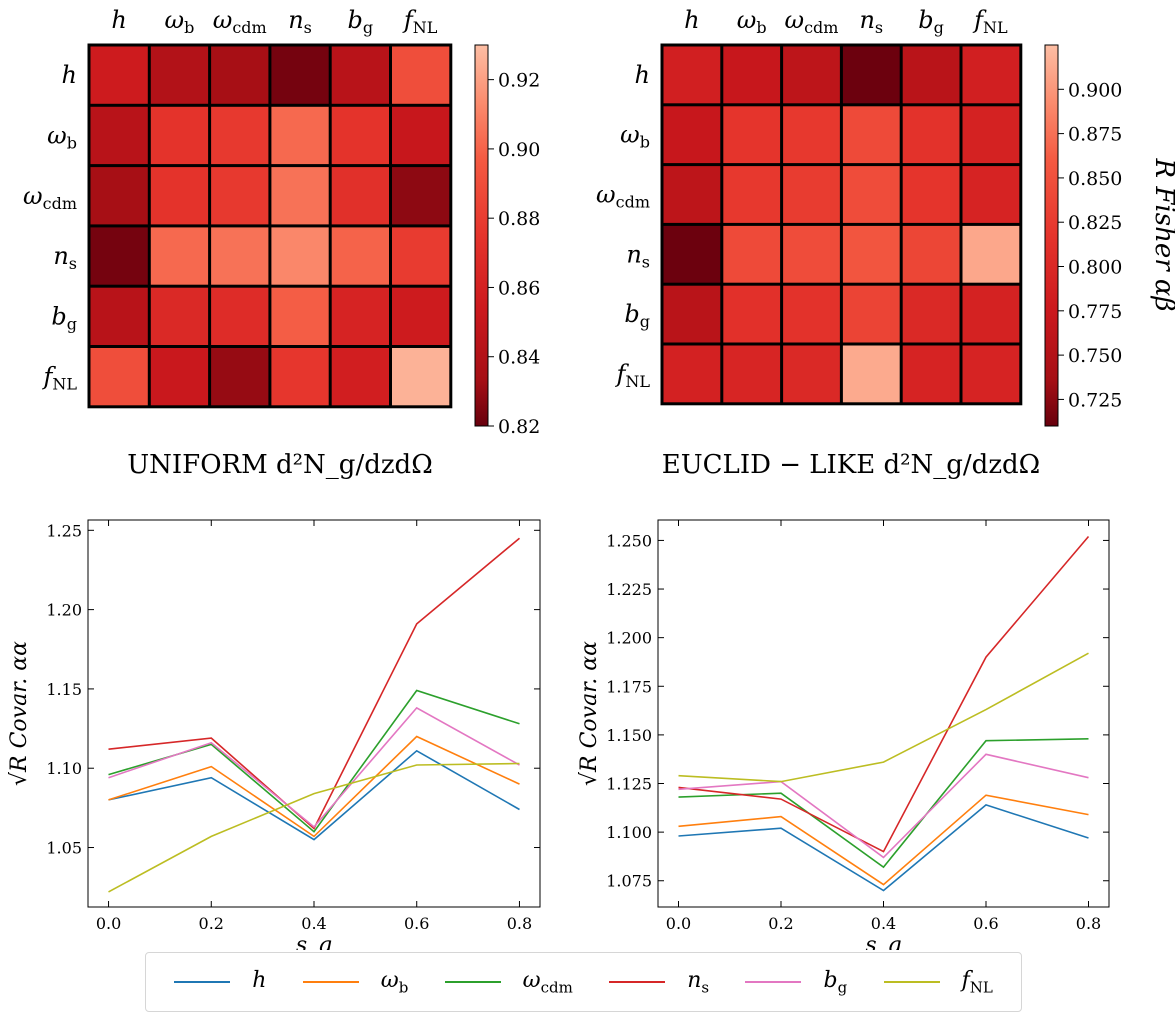  Describe the element at coordinates (416, 923) in the screenshot. I see `x-tick-label: 0.6` at that location.